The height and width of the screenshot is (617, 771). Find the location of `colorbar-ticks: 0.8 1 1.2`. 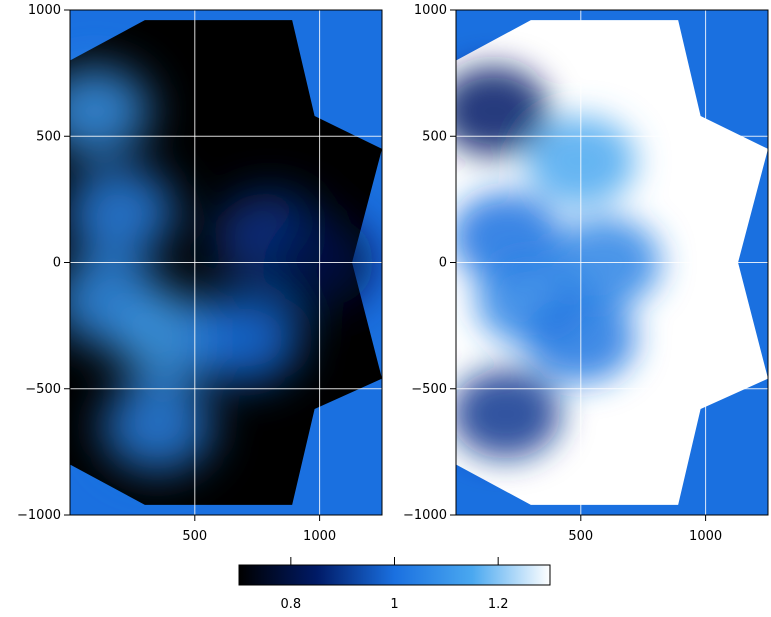

colorbar-ticks: 0.8 1 1.2 is located at coordinates (394, 584).